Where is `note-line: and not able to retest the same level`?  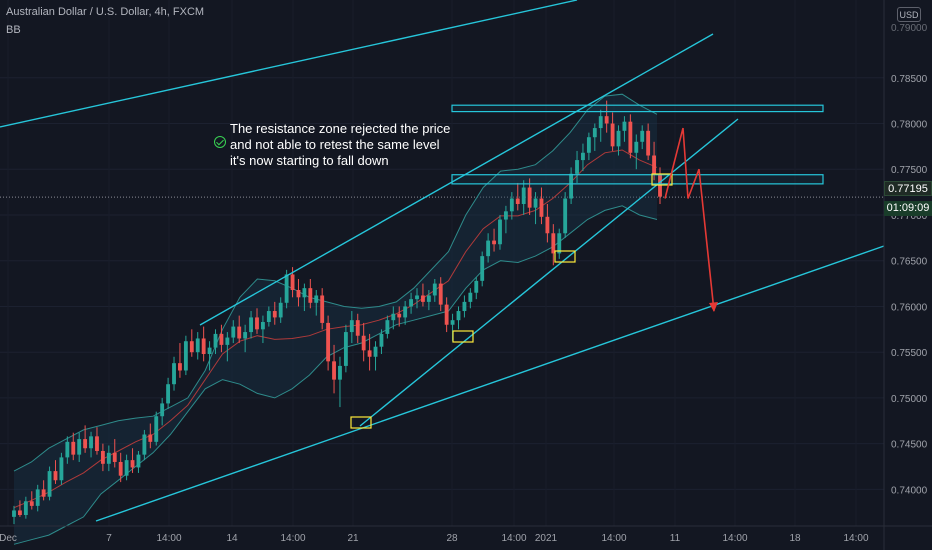
note-line: and not able to retest the same level is located at coordinates (335, 144).